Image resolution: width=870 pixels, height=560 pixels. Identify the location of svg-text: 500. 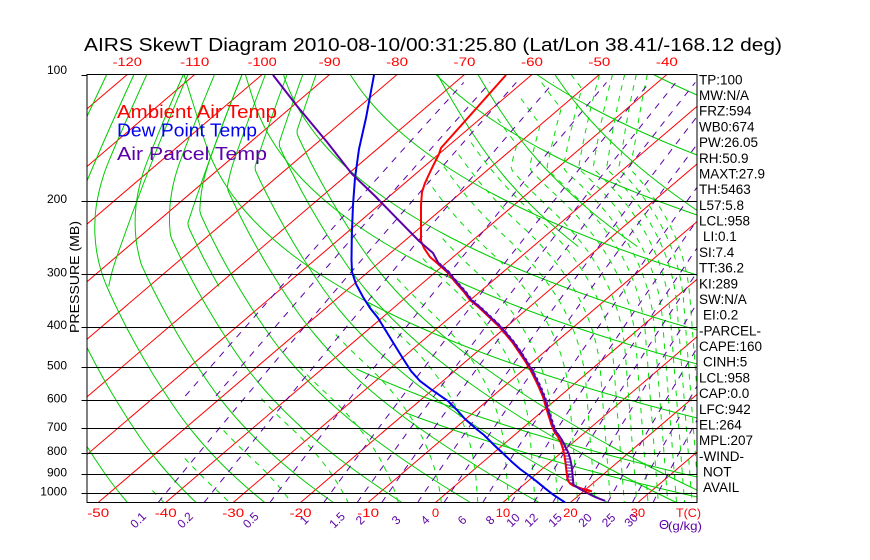
(57, 366).